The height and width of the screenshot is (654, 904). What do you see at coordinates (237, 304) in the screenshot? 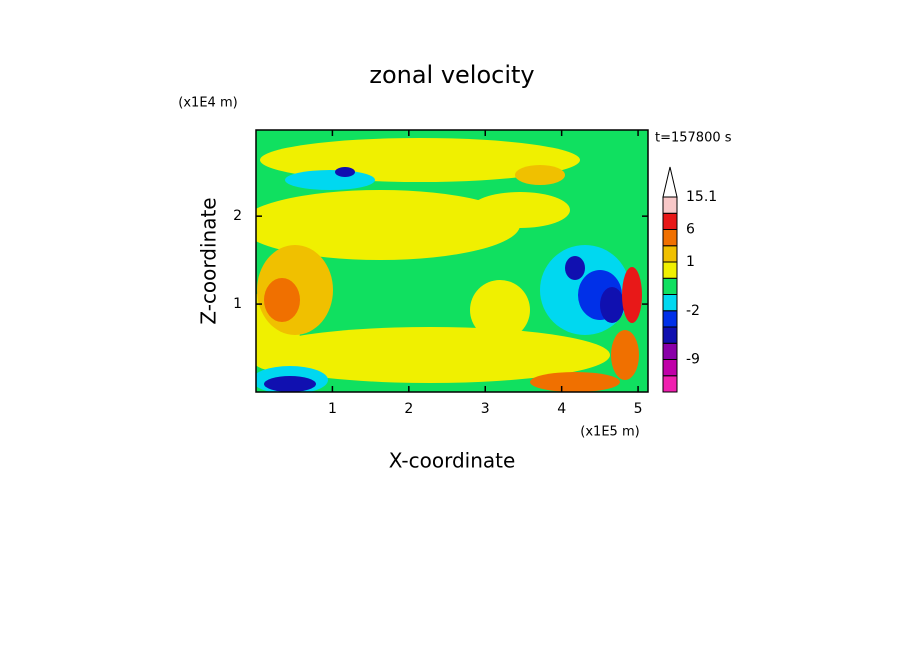
I see `y-tick-label: 1` at bounding box center [237, 304].